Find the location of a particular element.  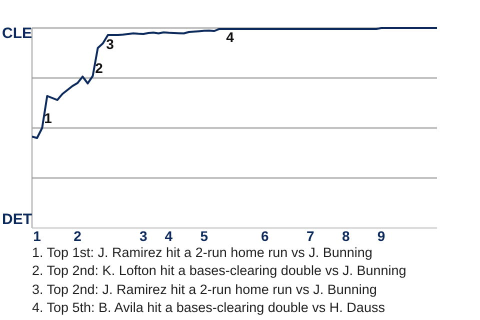

annotation: 3 is located at coordinates (110, 44).